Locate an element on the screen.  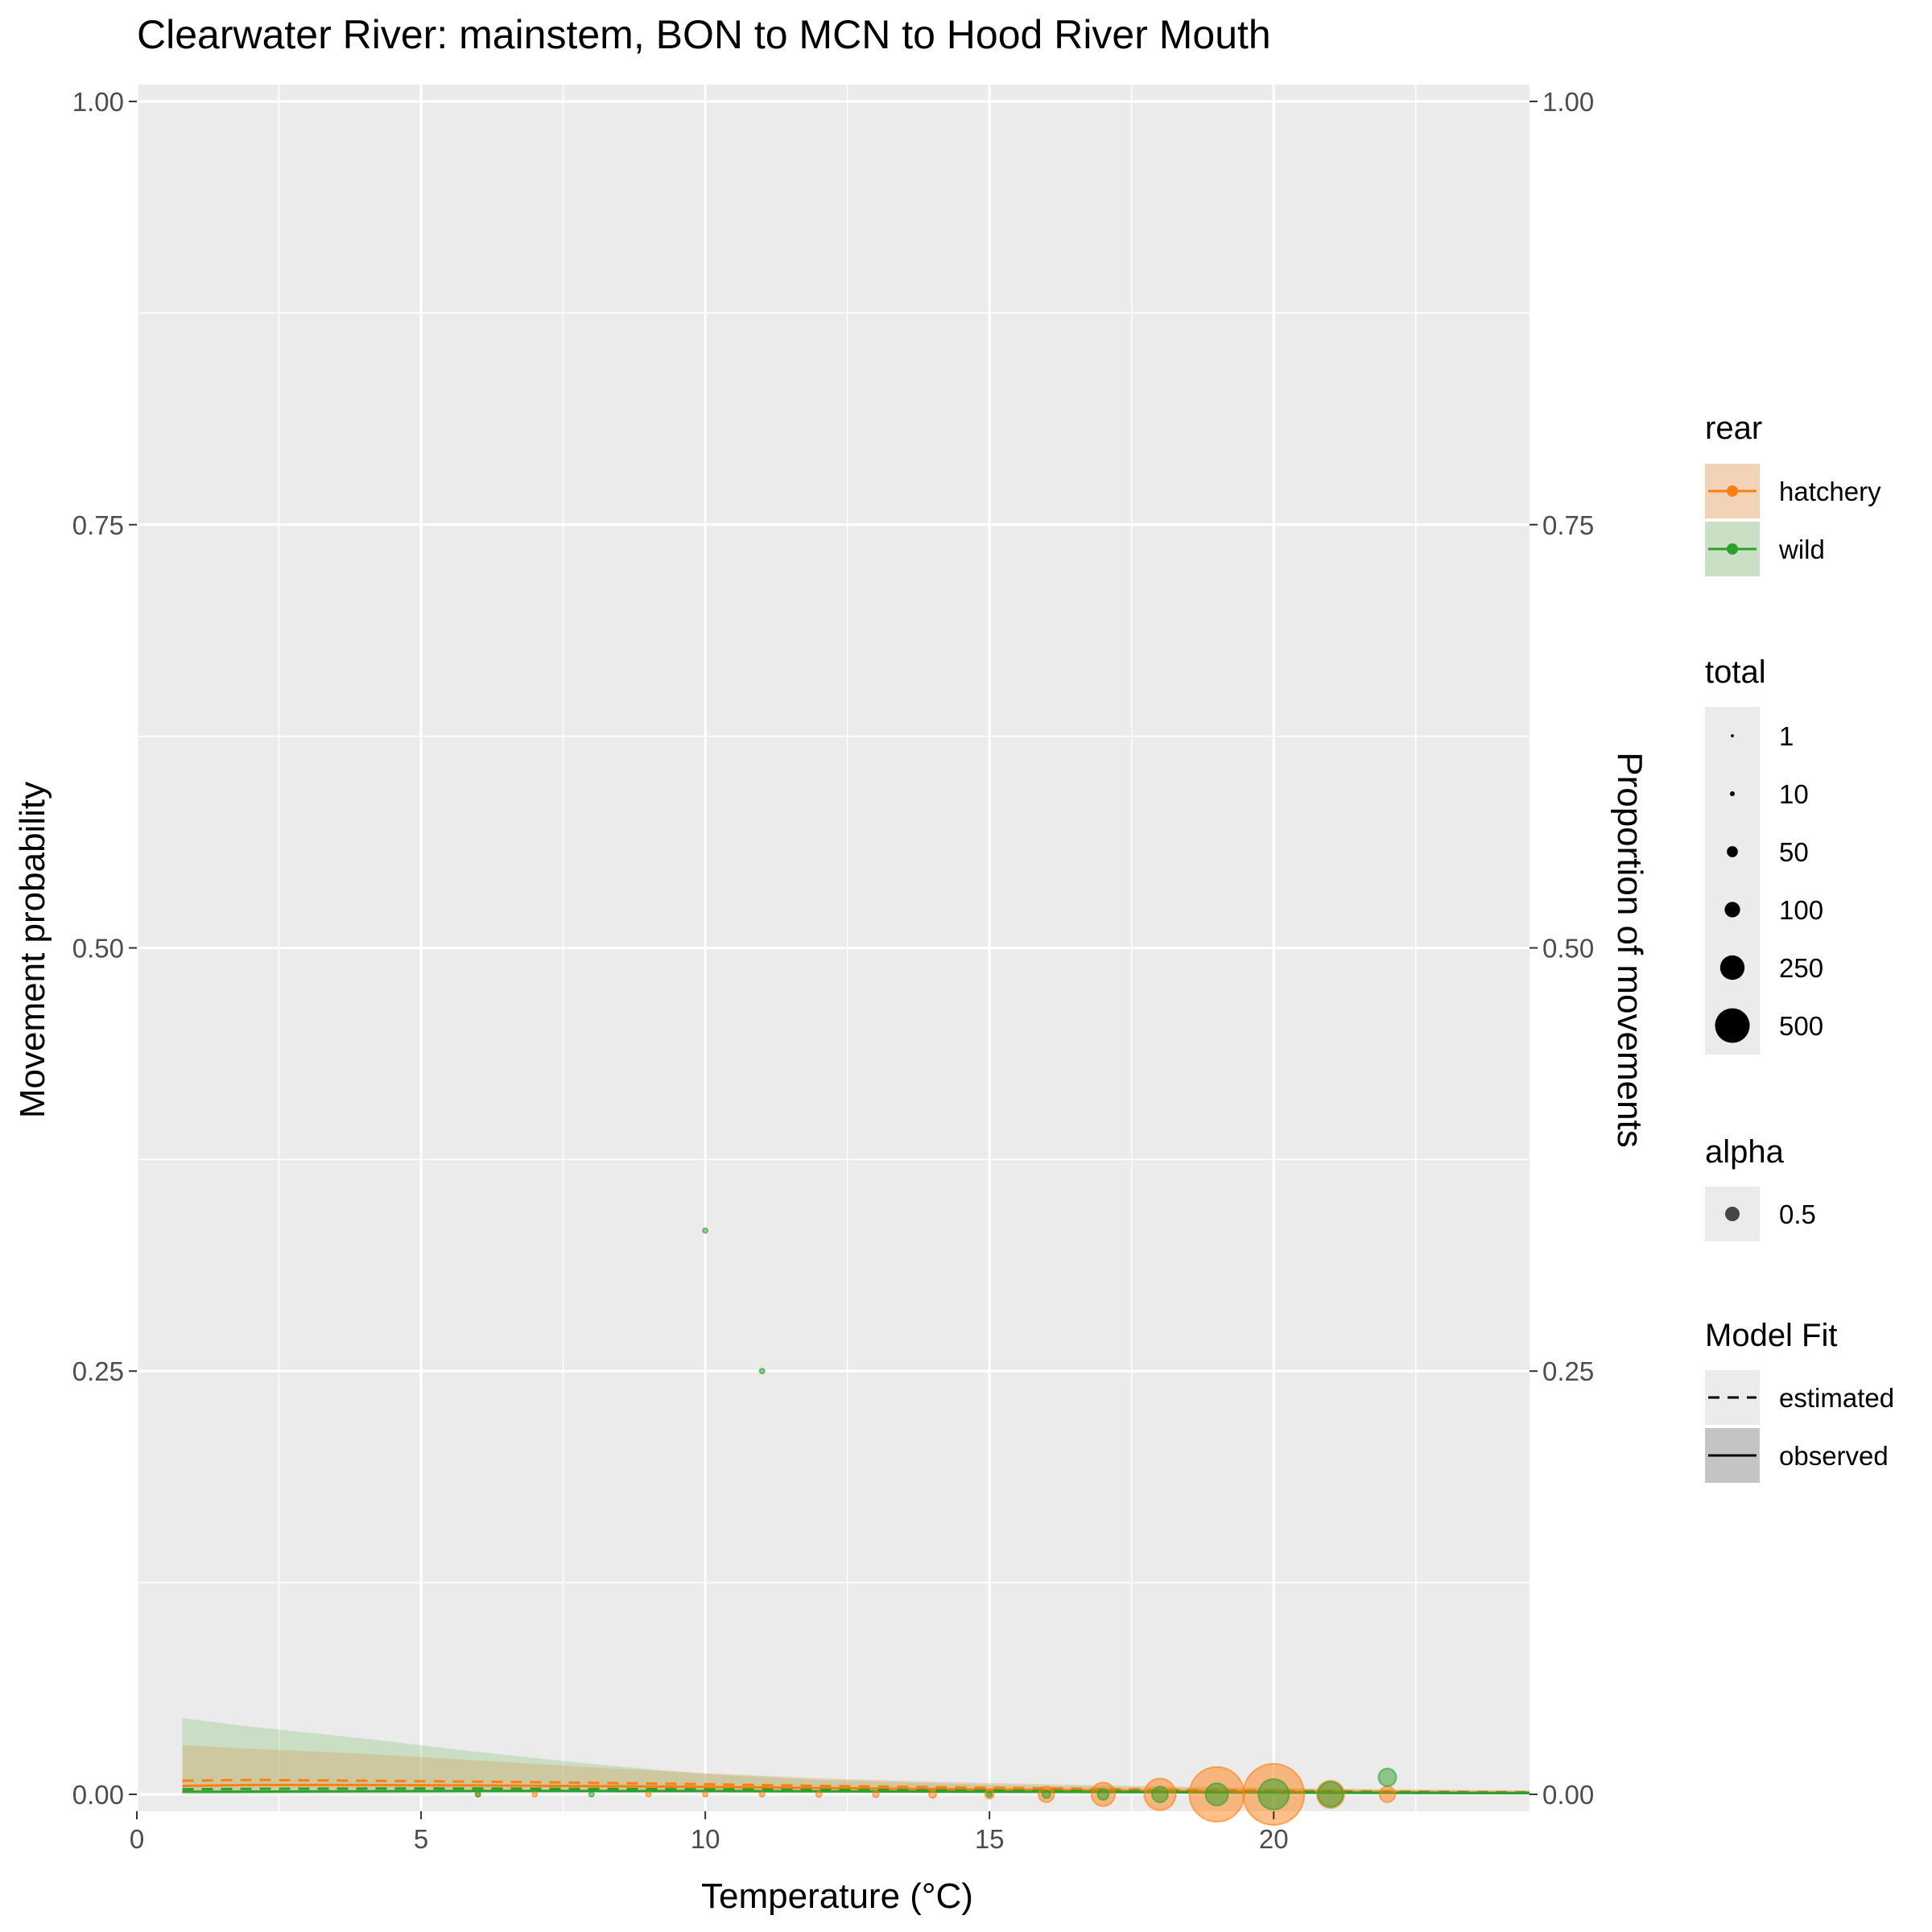
legend-label-total-50: 50 is located at coordinates (1794, 852).